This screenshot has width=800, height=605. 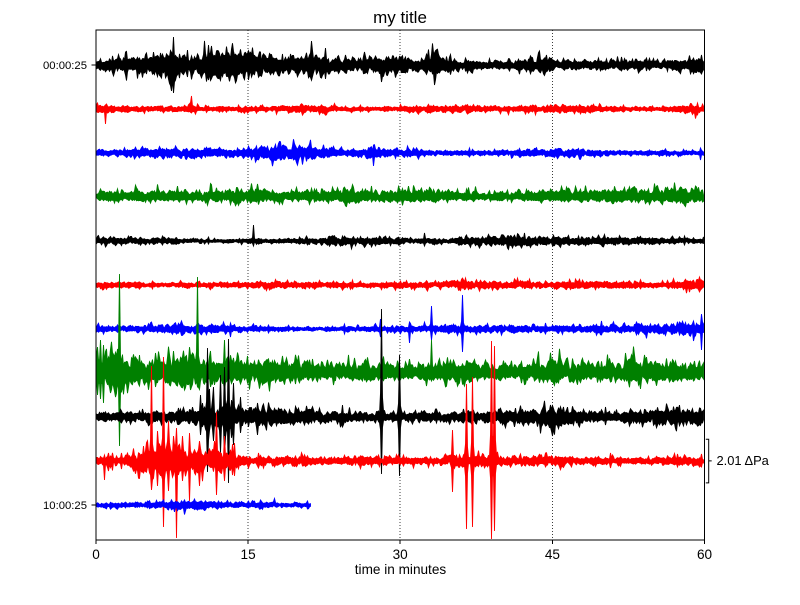 What do you see at coordinates (401, 554) in the screenshot?
I see `svg-text: 30` at bounding box center [401, 554].